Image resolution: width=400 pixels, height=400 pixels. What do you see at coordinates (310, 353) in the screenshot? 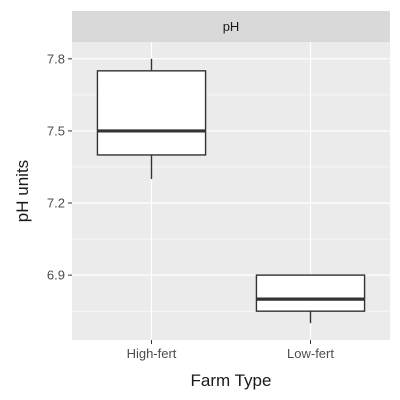
I see `x-tick-label: Low-fert` at bounding box center [310, 353].